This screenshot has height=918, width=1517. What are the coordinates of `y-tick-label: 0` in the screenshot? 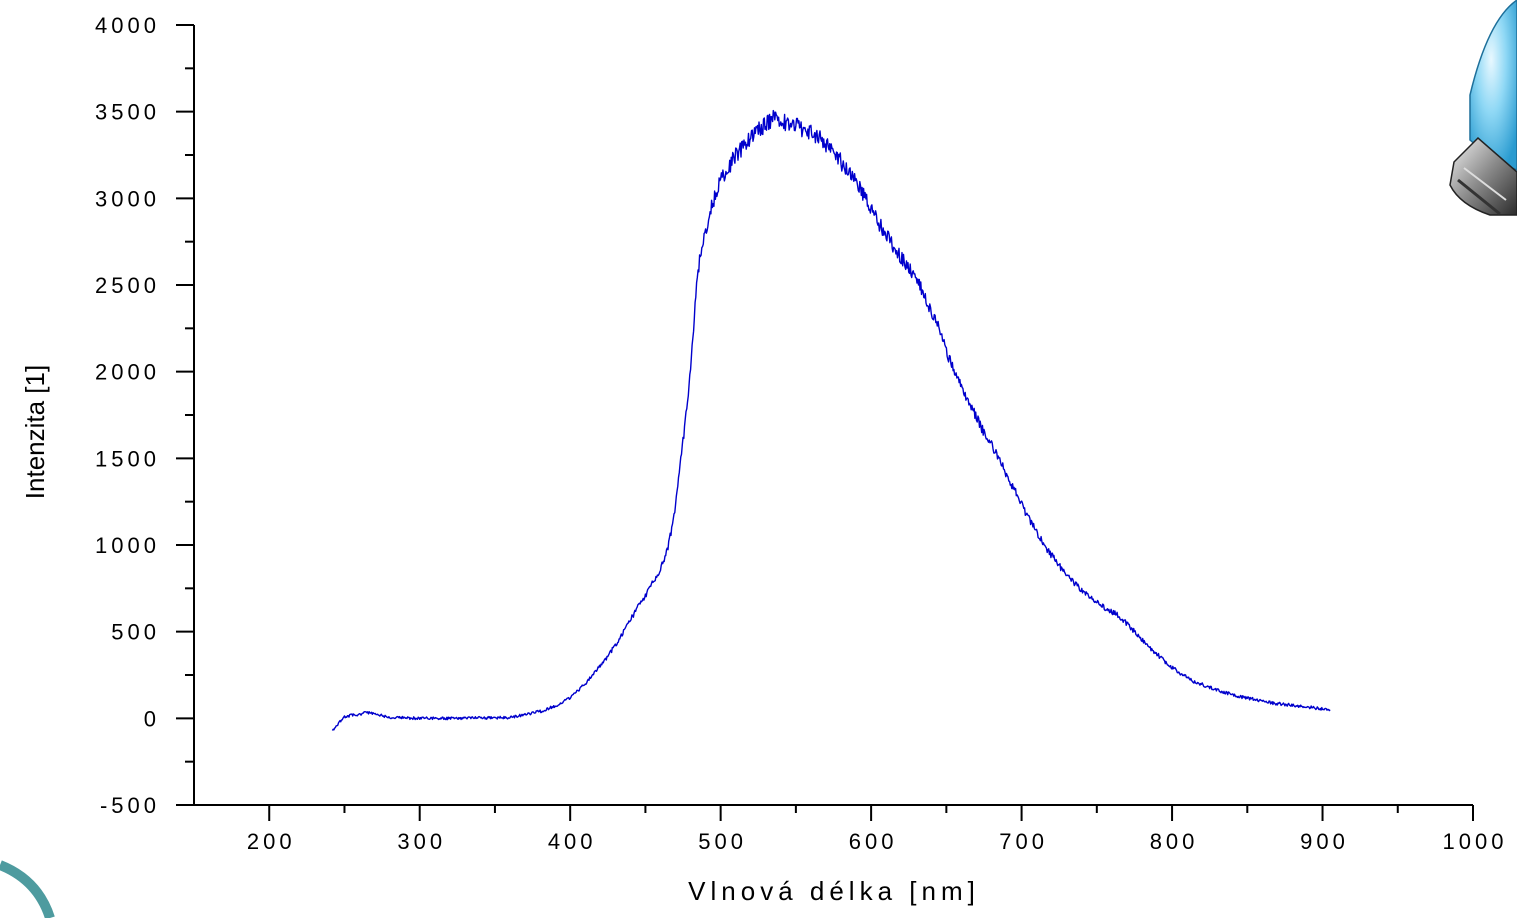 It's located at (152, 718).